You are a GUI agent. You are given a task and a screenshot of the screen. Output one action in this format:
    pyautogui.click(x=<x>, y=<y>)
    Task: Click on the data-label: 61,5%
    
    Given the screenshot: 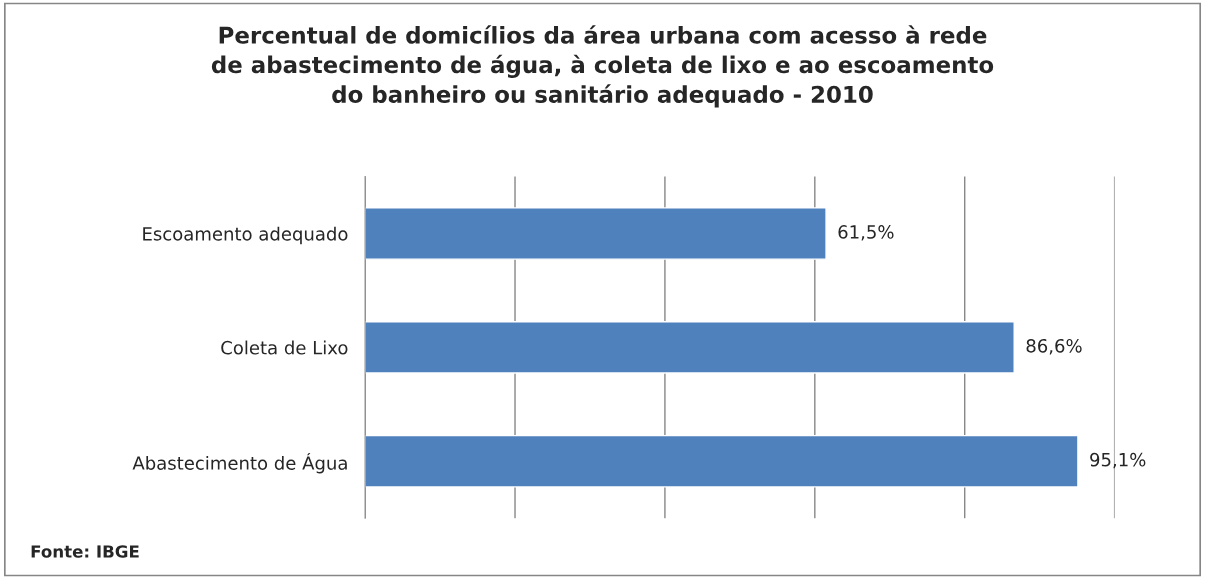 What is the action you would take?
    pyautogui.click(x=866, y=233)
    